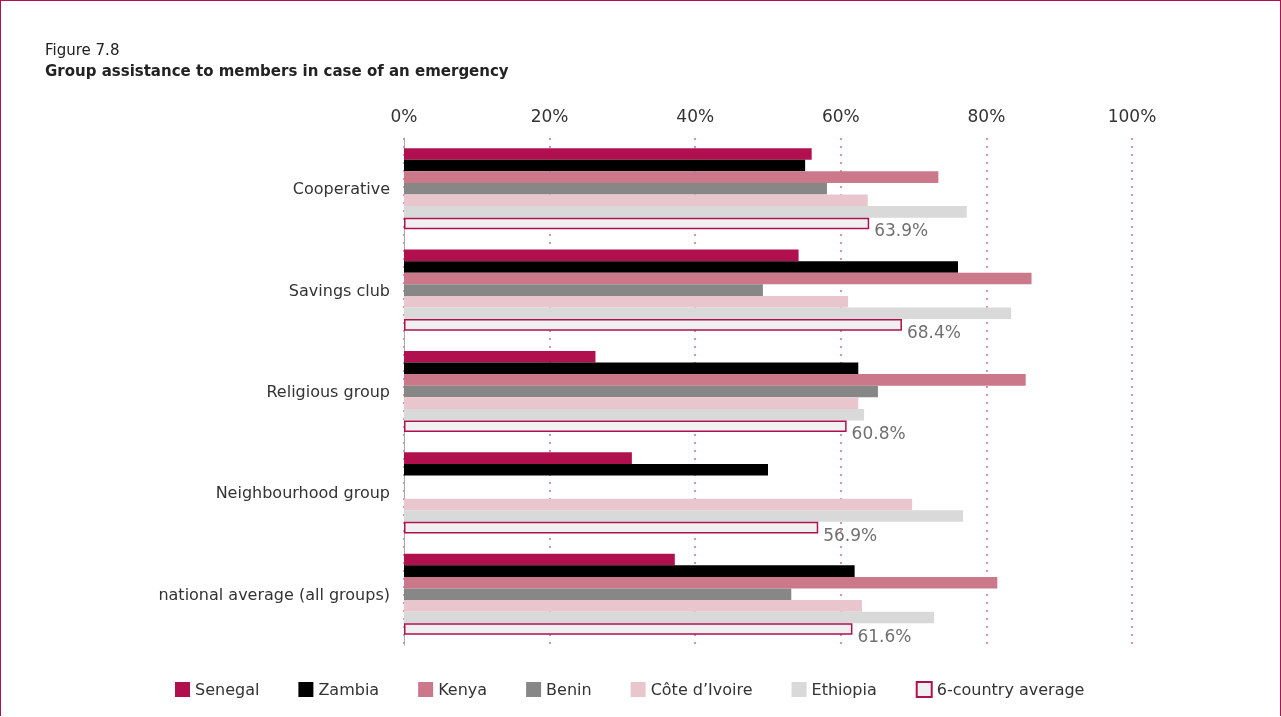 This screenshot has height=717, width=1281. Describe the element at coordinates (1132, 115) in the screenshot. I see `x-tick-label: 100%` at that location.